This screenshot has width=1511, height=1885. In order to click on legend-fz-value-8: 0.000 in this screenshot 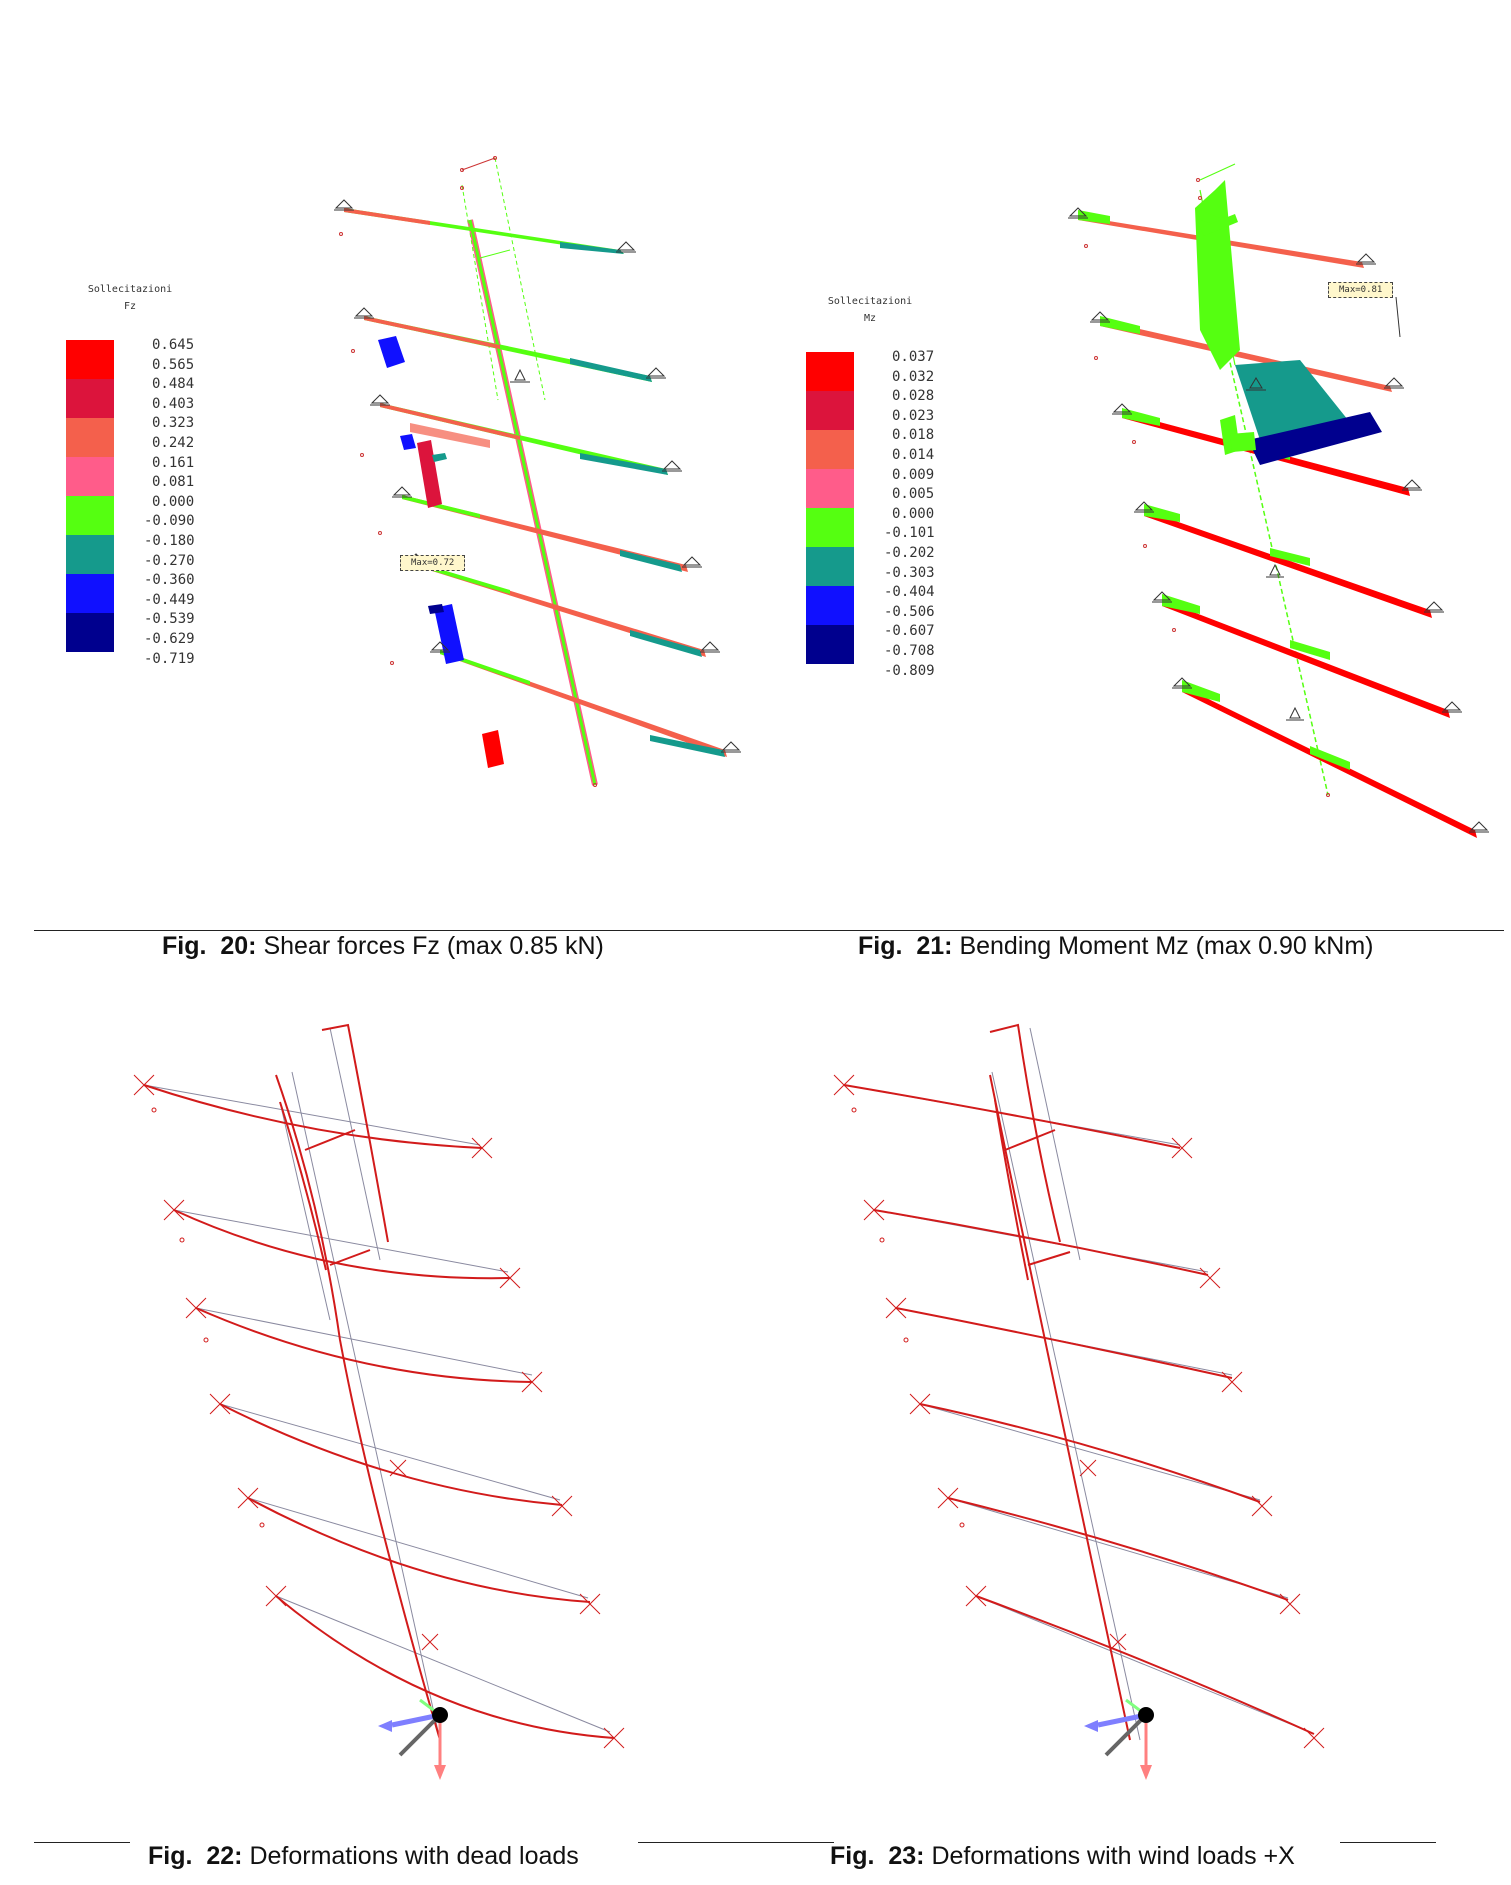, I will do `click(173, 501)`.